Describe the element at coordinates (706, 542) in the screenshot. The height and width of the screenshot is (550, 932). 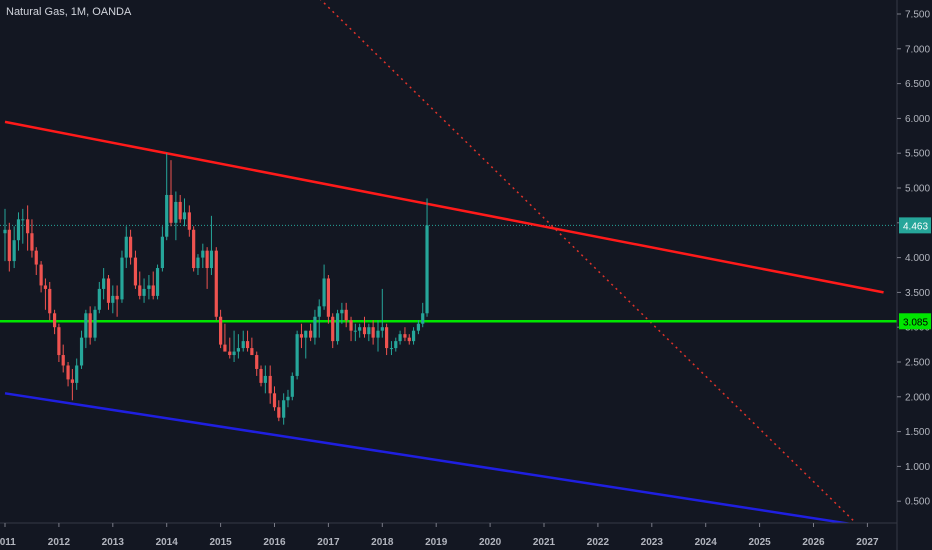
I see `x-tick-label: 2024` at that location.